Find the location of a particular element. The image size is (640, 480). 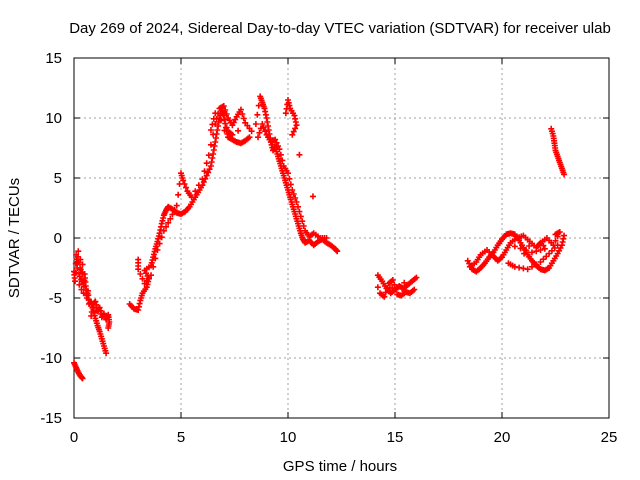

x-tick-label: 0 is located at coordinates (74, 437).